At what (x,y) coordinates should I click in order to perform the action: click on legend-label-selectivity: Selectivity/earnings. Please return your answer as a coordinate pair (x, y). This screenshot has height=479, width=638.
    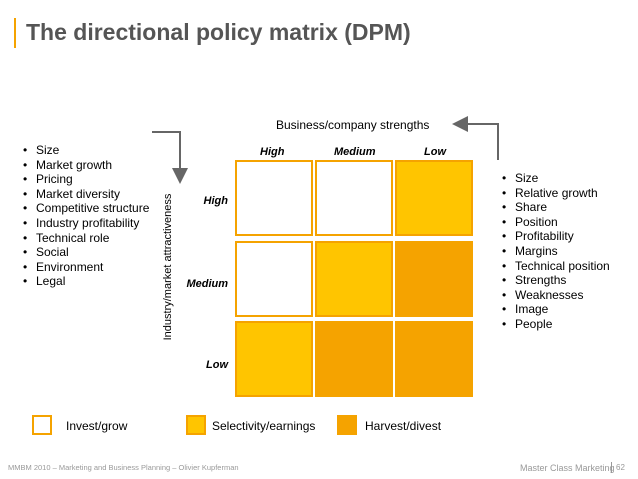
    Looking at the image, I should click on (264, 426).